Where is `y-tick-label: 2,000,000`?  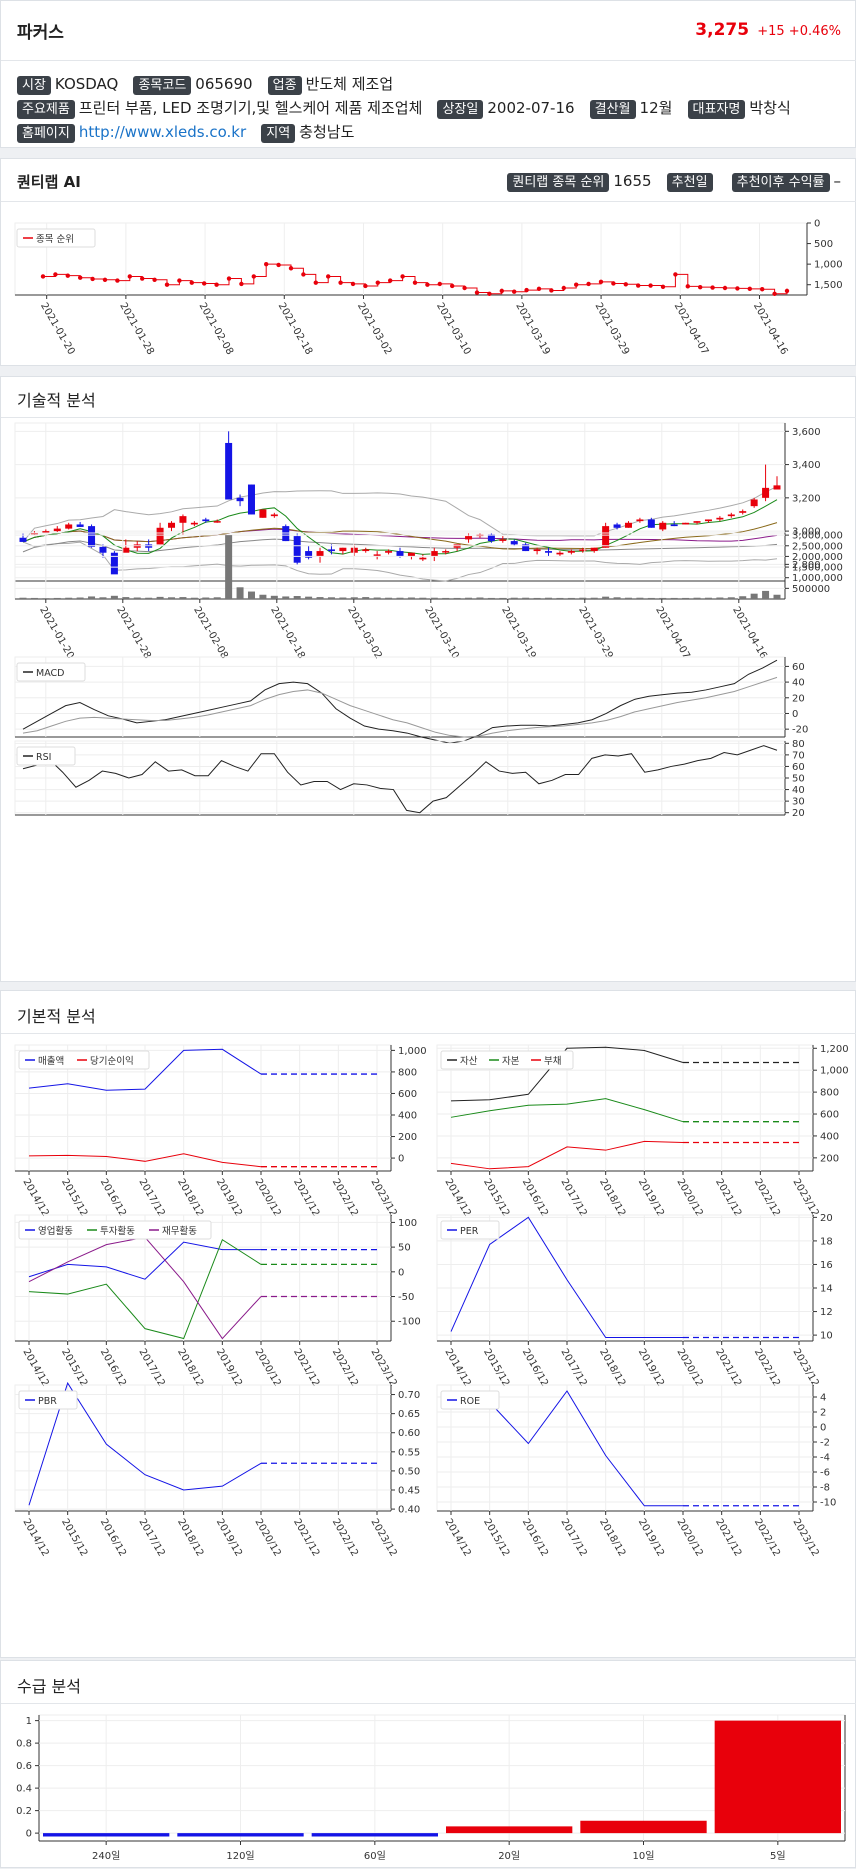 y-tick-label: 2,000,000 is located at coordinates (817, 557).